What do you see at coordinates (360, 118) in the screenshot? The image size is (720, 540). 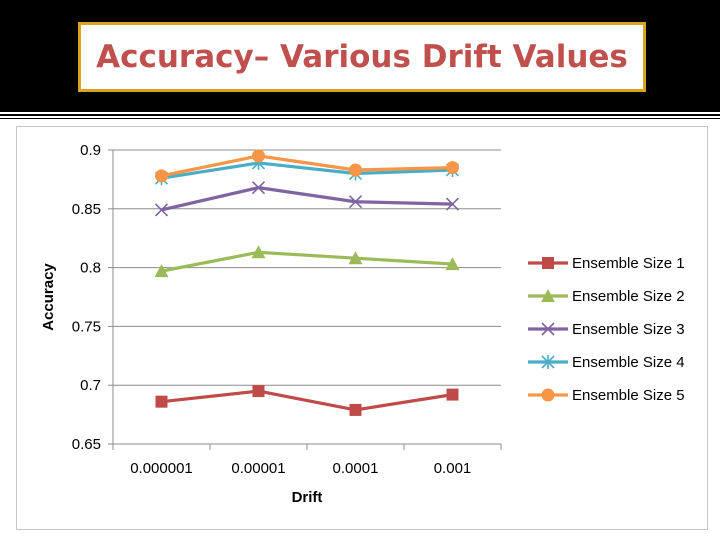 I see `header-divider-thin` at bounding box center [360, 118].